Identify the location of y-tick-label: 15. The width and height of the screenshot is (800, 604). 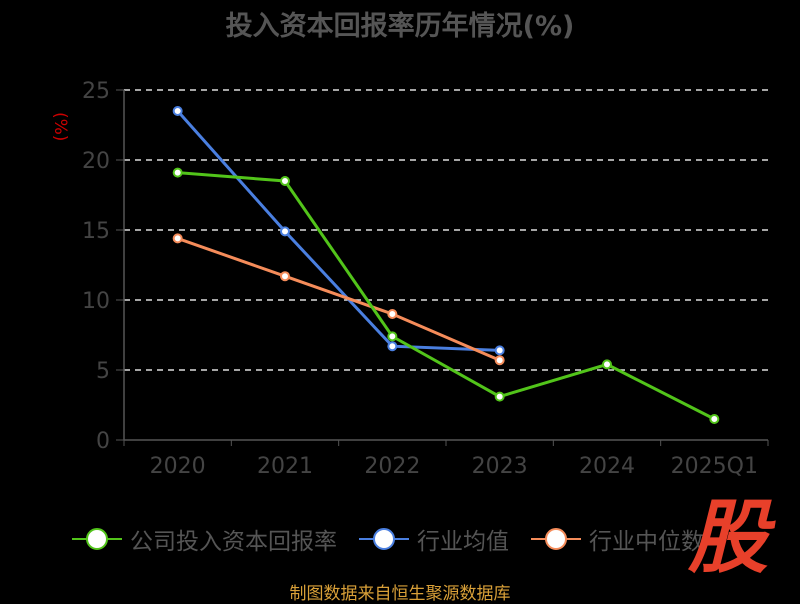
(96, 231).